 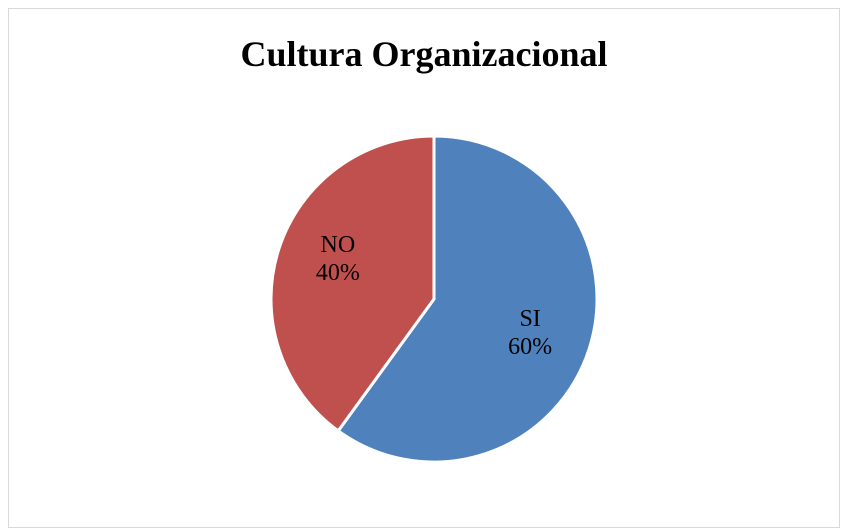 I want to click on pie-slice-no, so click(x=352, y=283).